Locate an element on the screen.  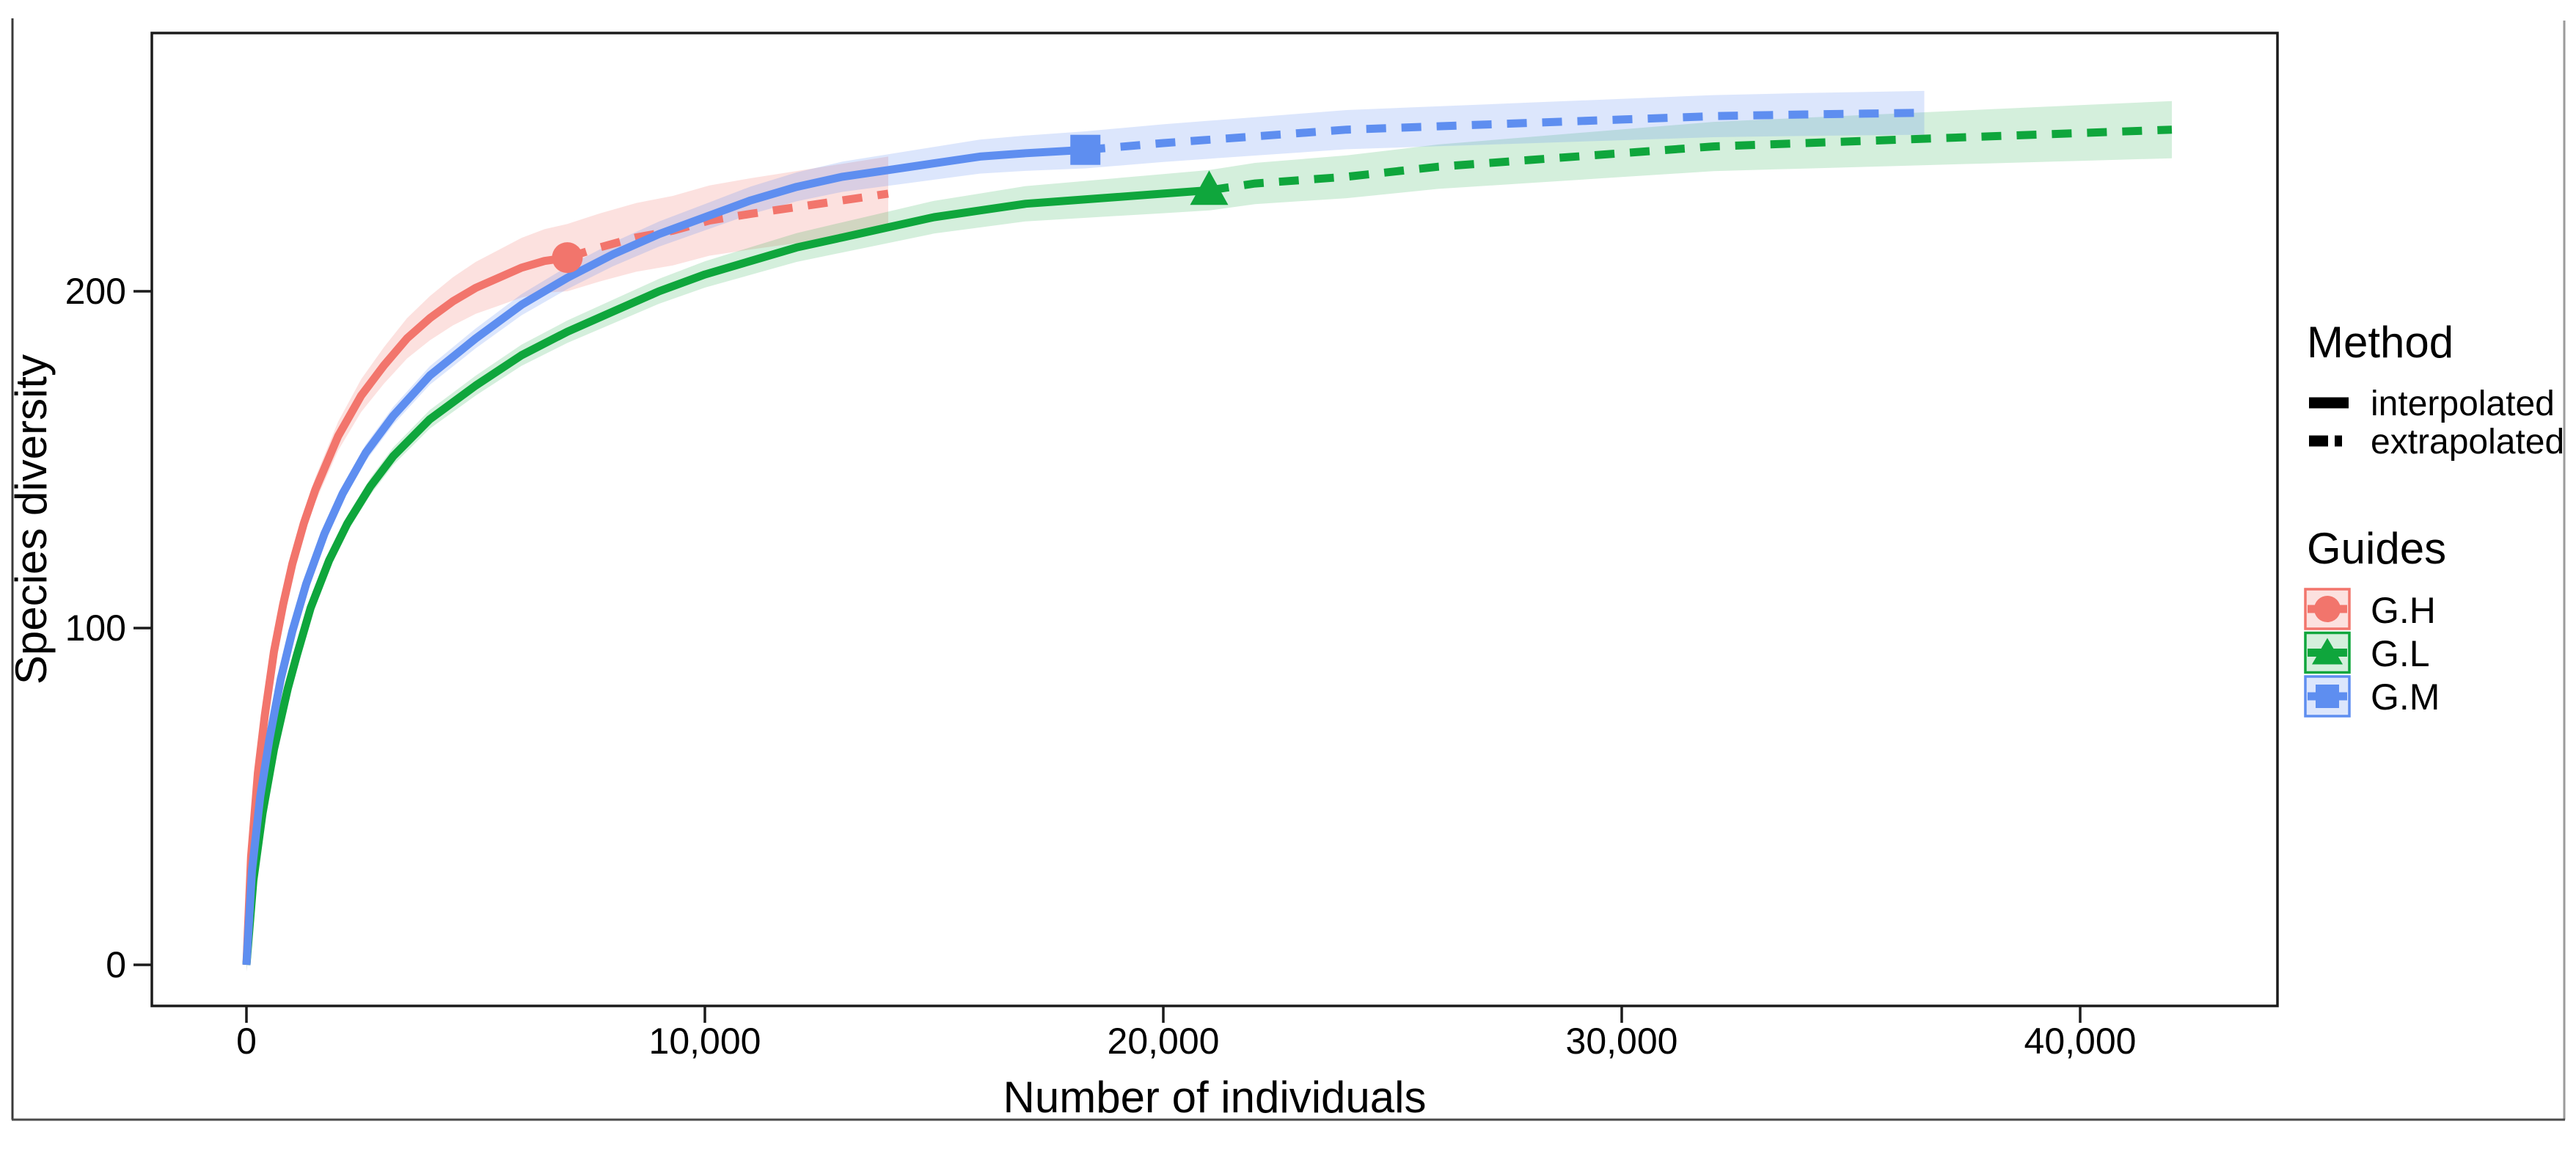
gl-marker-triangle-icon is located at coordinates (1209, 187).